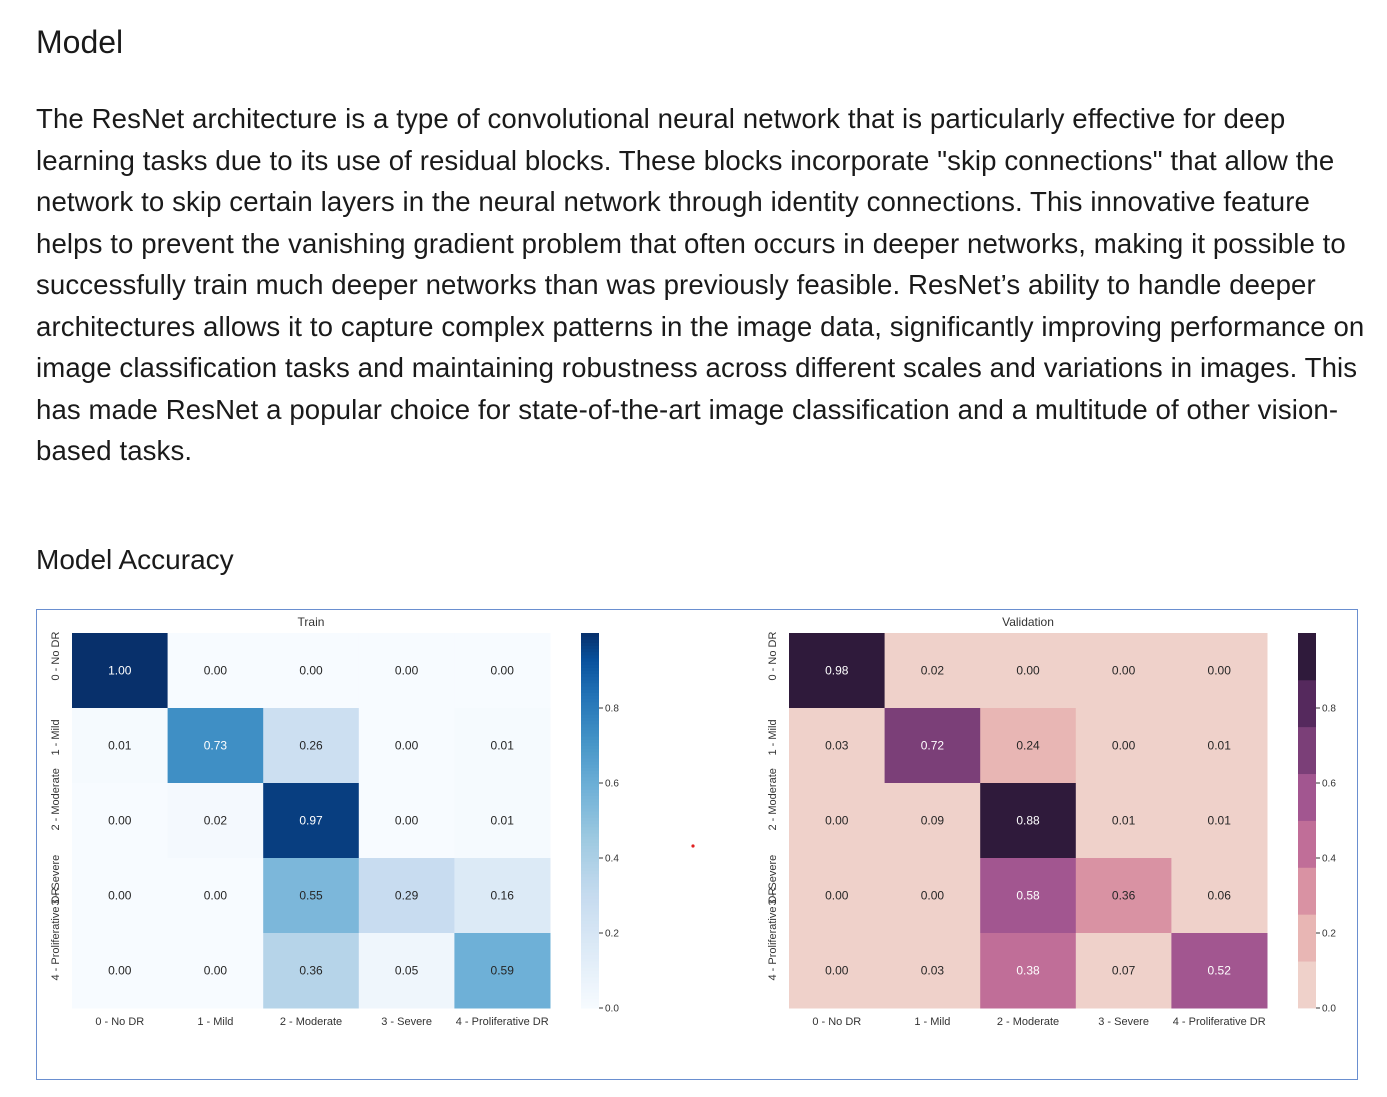 The image size is (1387, 1097). What do you see at coordinates (1028, 896) in the screenshot?
I see `cell-value-label: 0.58` at bounding box center [1028, 896].